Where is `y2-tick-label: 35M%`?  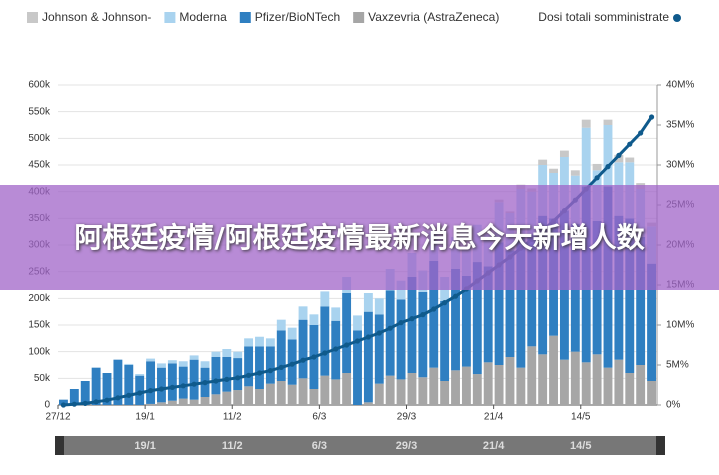 y2-tick-label: 35M% is located at coordinates (680, 125).